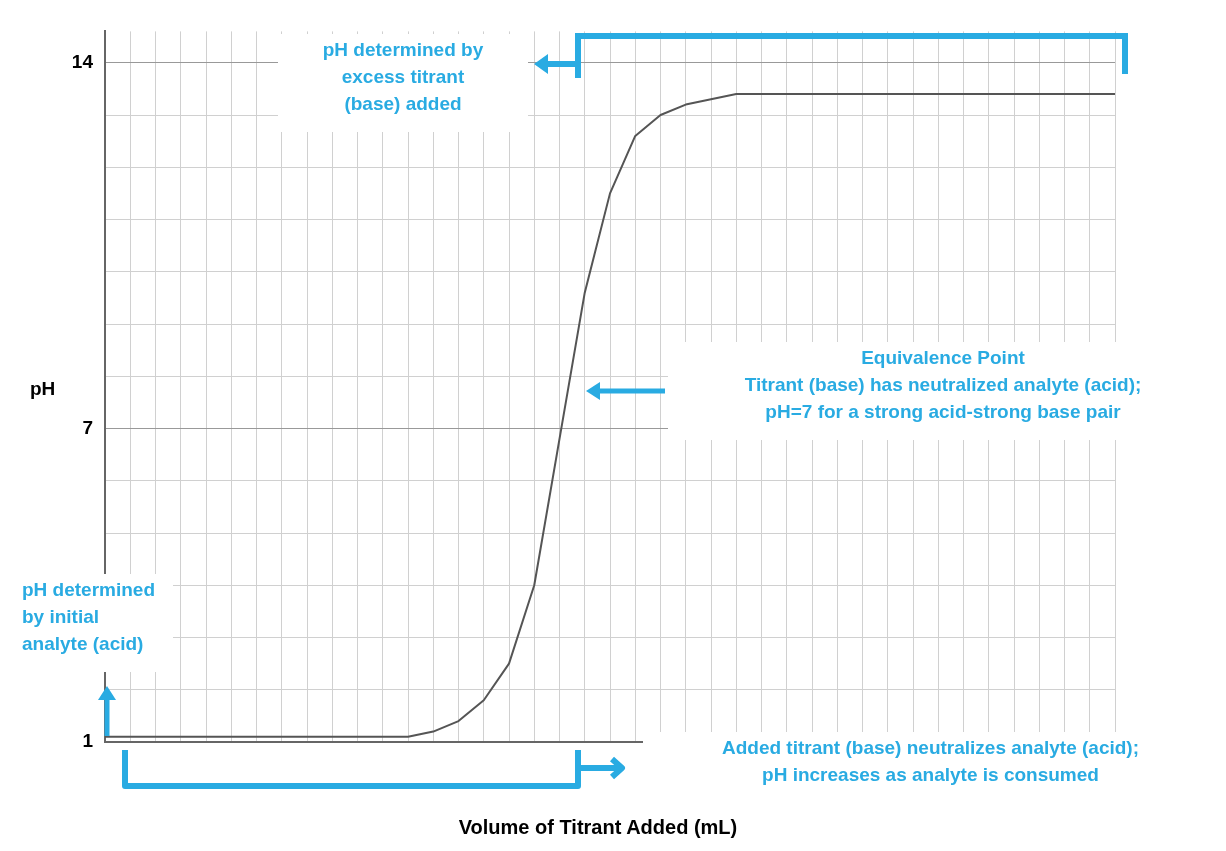 This screenshot has width=1226, height=851. What do you see at coordinates (943, 385) in the screenshot?
I see `annotation: Equivalence Point Titrant (base) has neutralized analyte (acid); pH=7 for a strong acid-strong base pair` at bounding box center [943, 385].